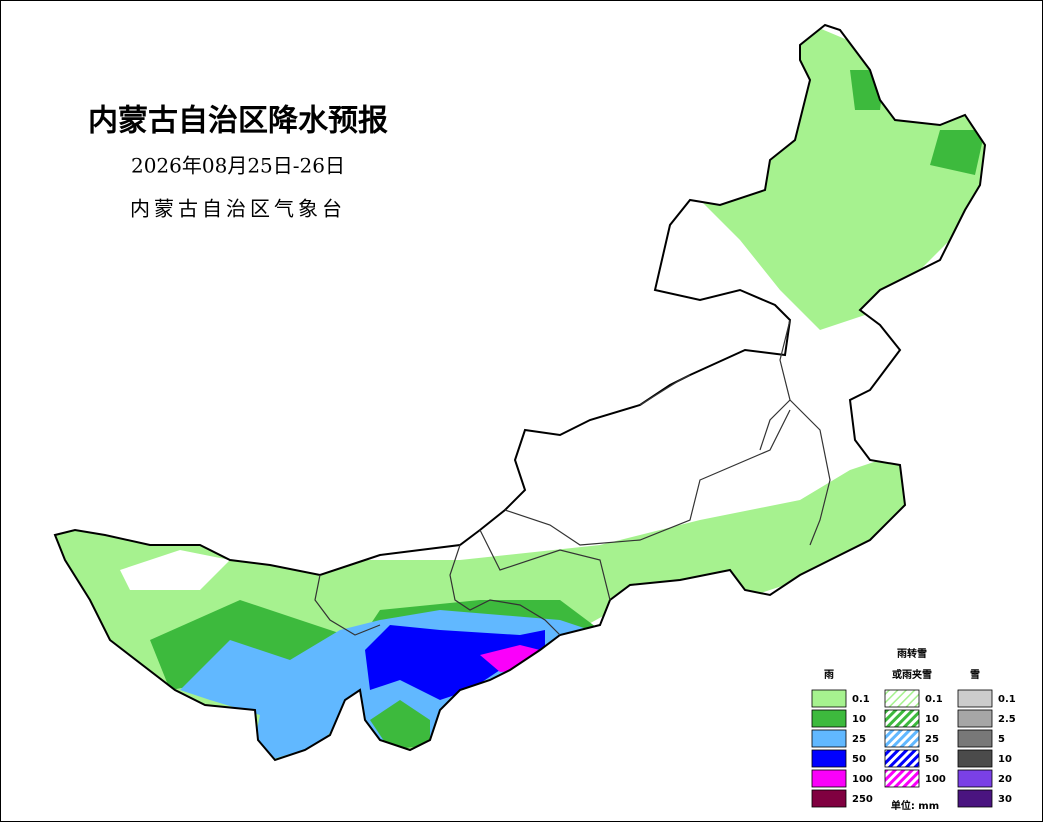 Image resolution: width=1043 pixels, height=822 pixels. Describe the element at coordinates (238, 121) in the screenshot. I see `map-title: 内蒙古自治区降水预报` at that location.